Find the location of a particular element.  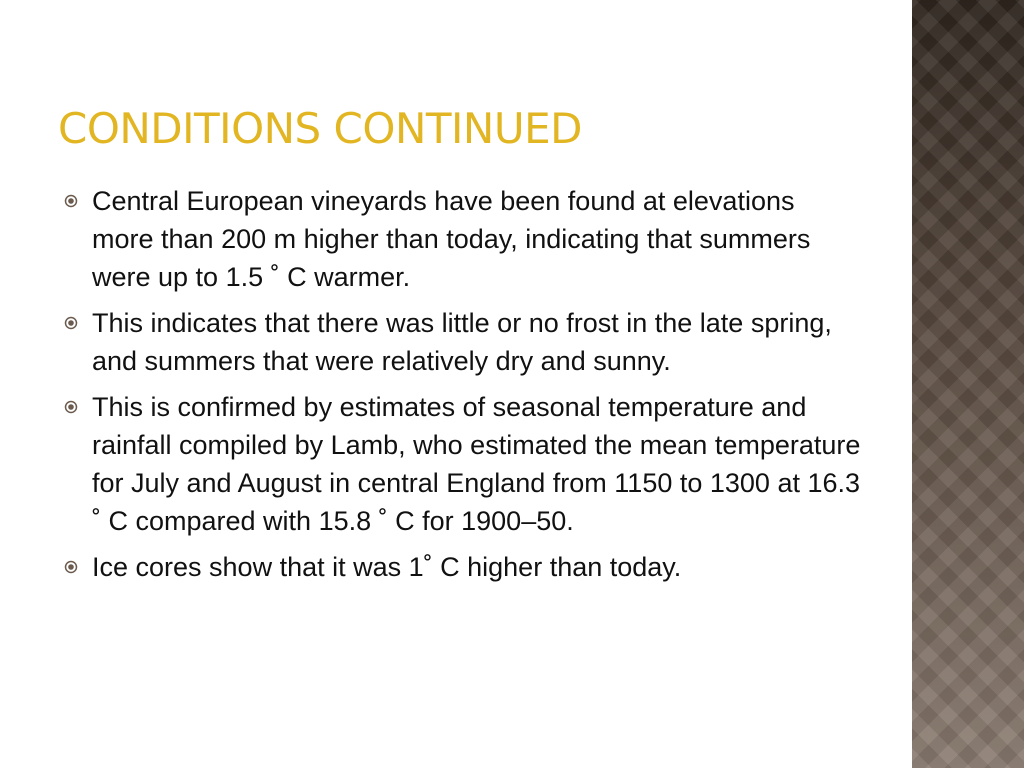

slide-title: Conditions Continued is located at coordinates (320, 128).